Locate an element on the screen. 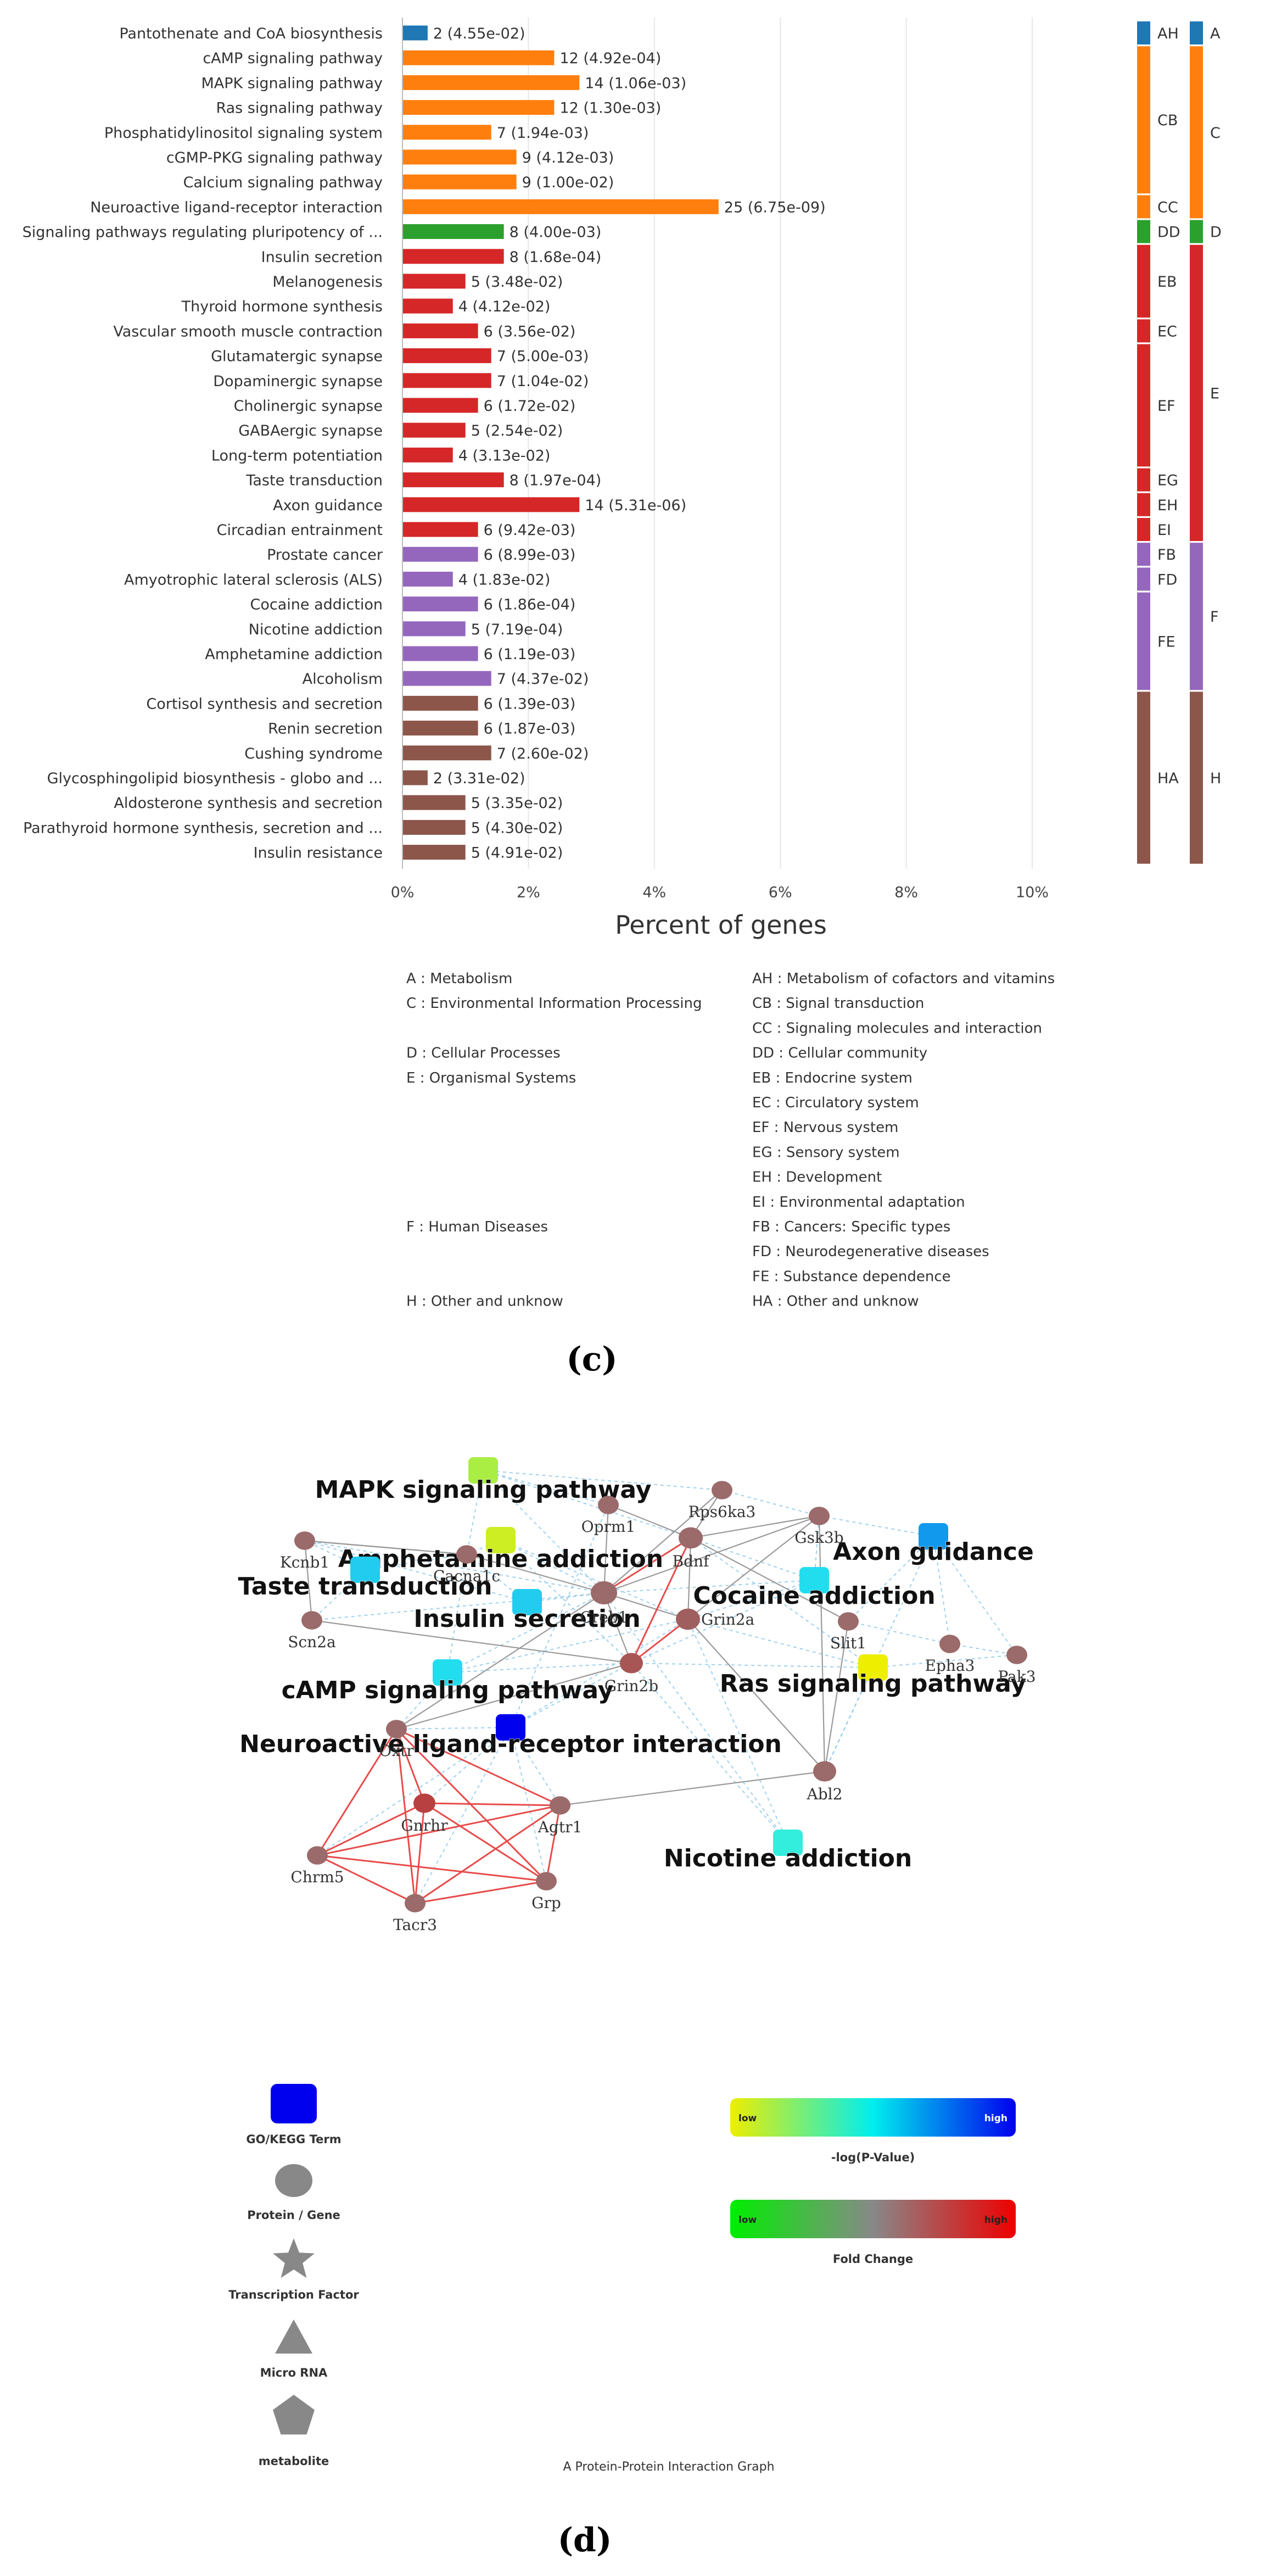 The height and width of the screenshot is (2576, 1265). subgroup-band-label: FE is located at coordinates (1166, 642).